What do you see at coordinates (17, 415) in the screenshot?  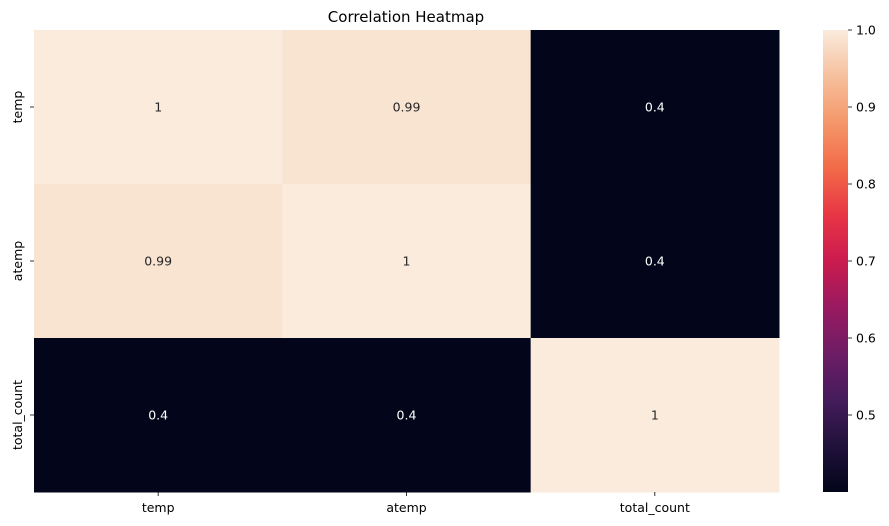 I see `y-tick-label: total_count` at bounding box center [17, 415].